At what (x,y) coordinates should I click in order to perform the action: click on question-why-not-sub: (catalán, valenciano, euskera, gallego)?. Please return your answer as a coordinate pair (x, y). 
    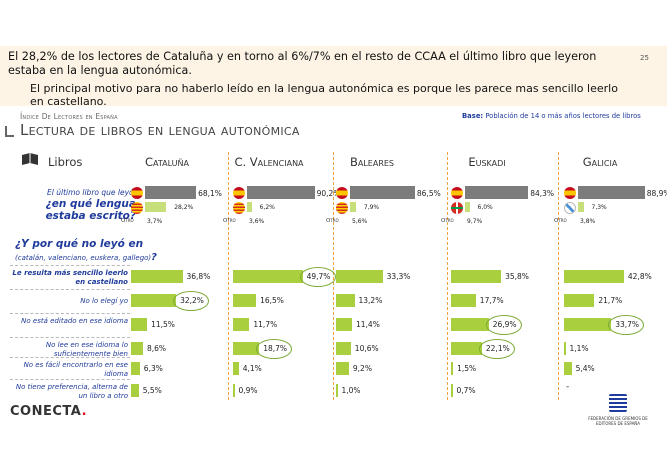
    Looking at the image, I should click on (86, 257).